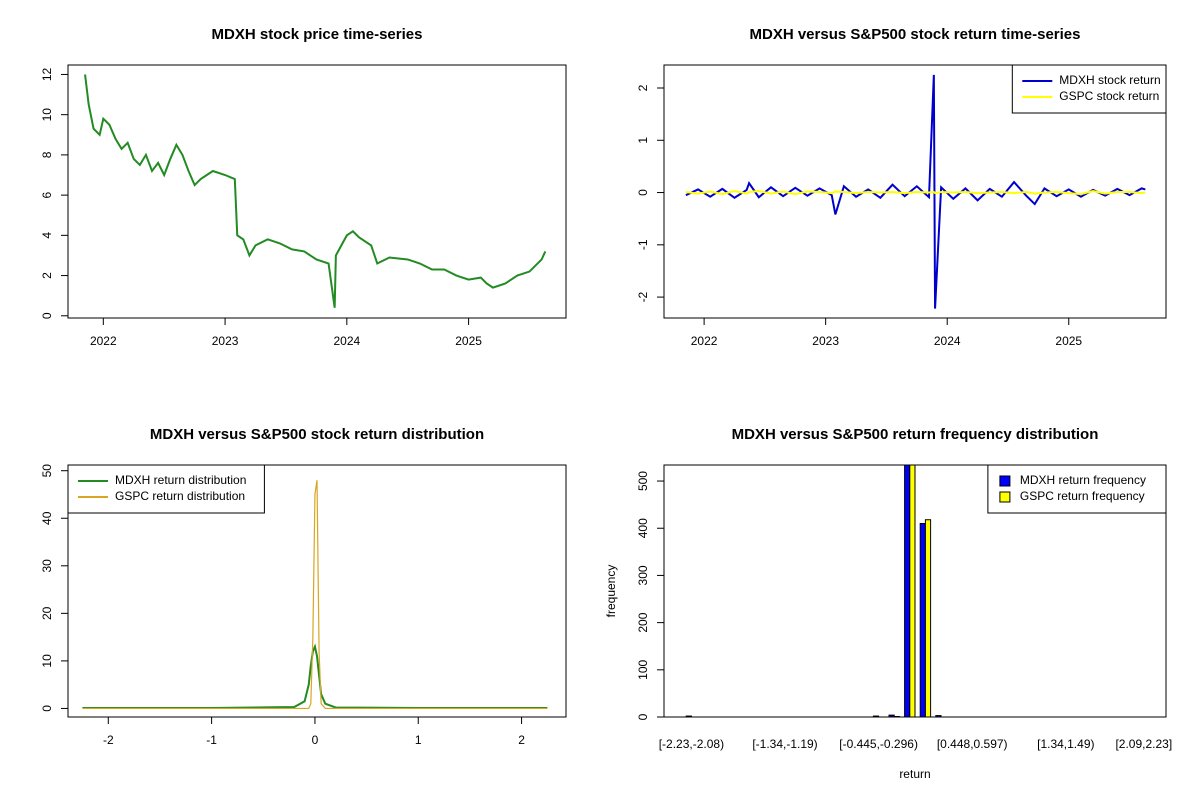  What do you see at coordinates (1109, 80) in the screenshot?
I see `legend-label: MDXH stock return` at bounding box center [1109, 80].